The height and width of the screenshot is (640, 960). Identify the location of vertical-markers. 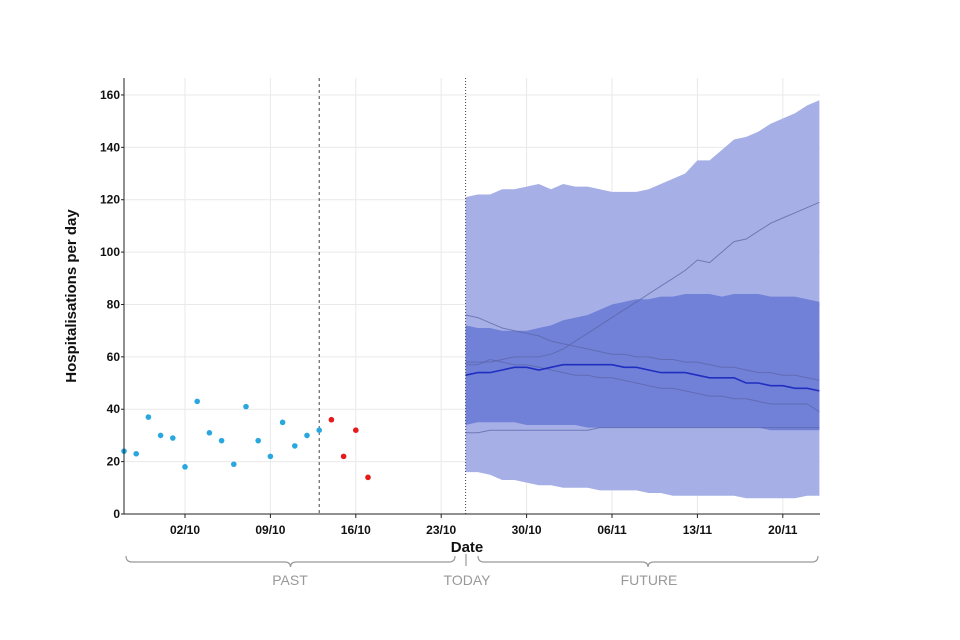
(392, 296).